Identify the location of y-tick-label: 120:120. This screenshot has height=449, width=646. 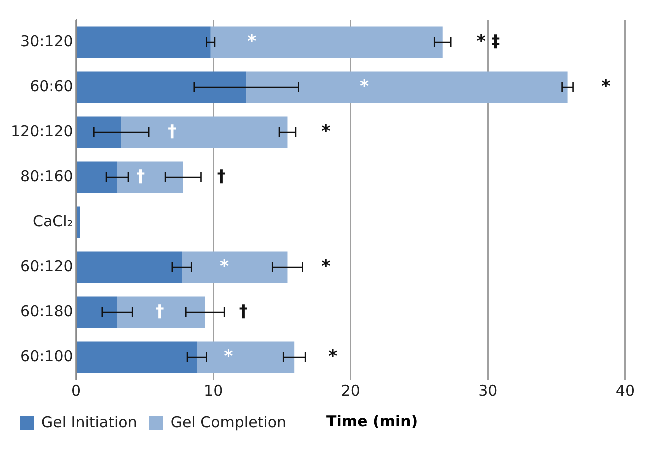
(42, 131).